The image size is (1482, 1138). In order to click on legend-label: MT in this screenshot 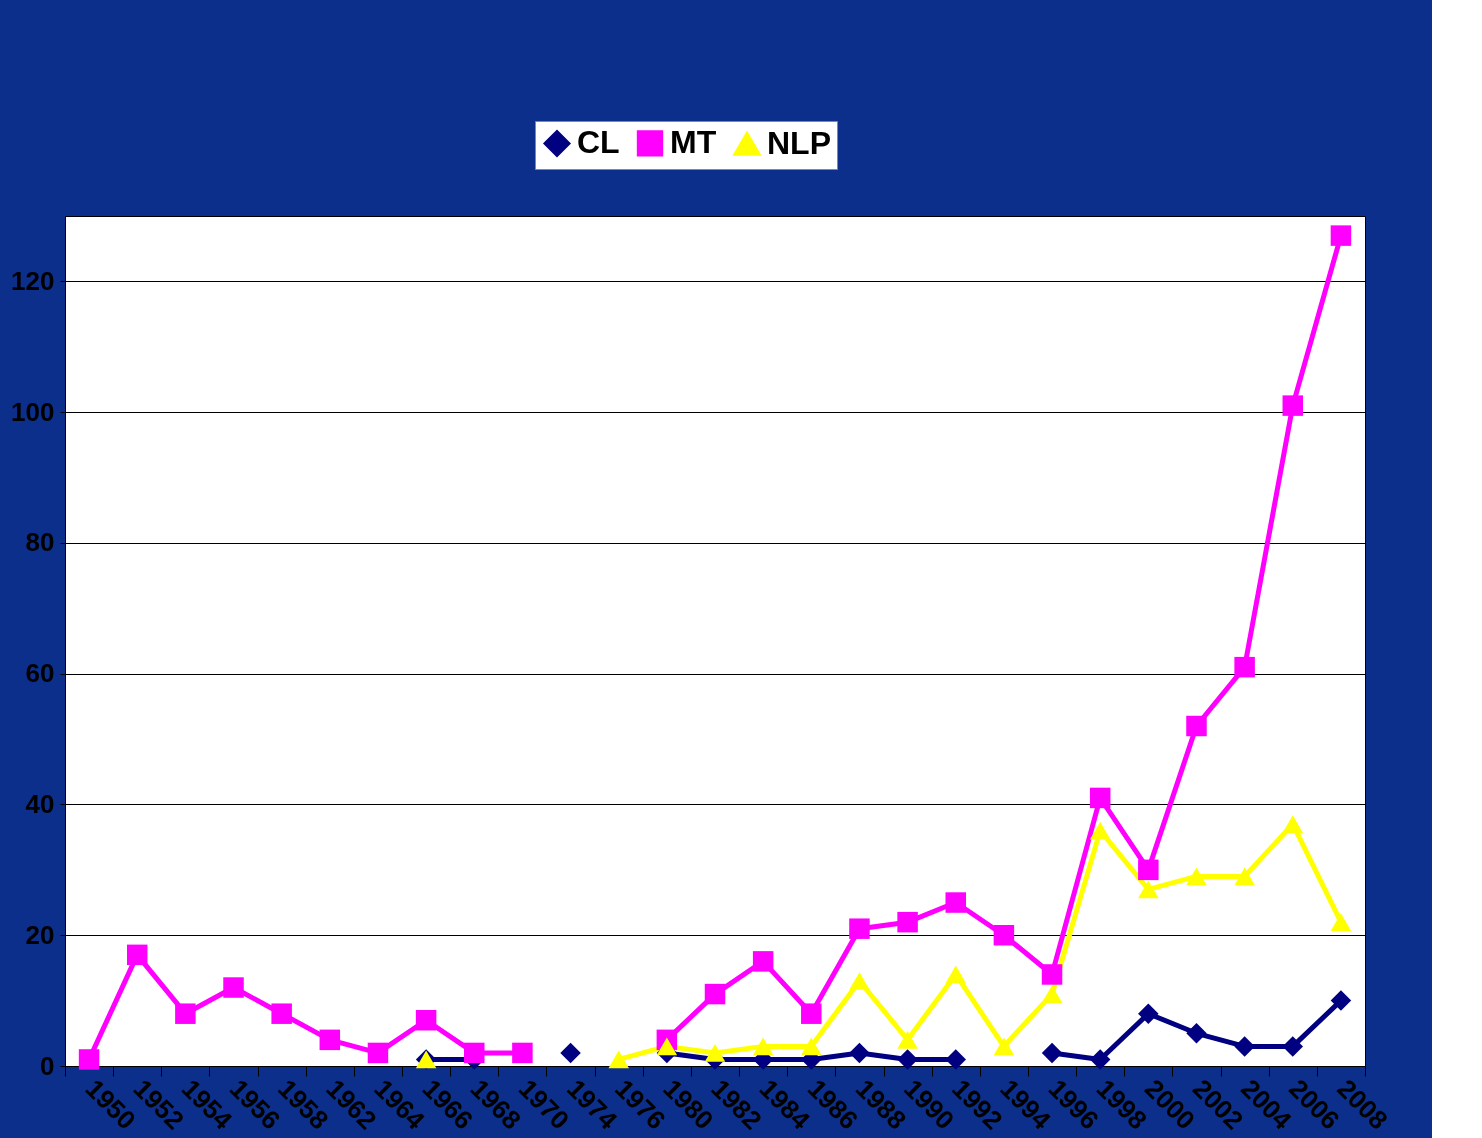, I will do `click(693, 142)`.